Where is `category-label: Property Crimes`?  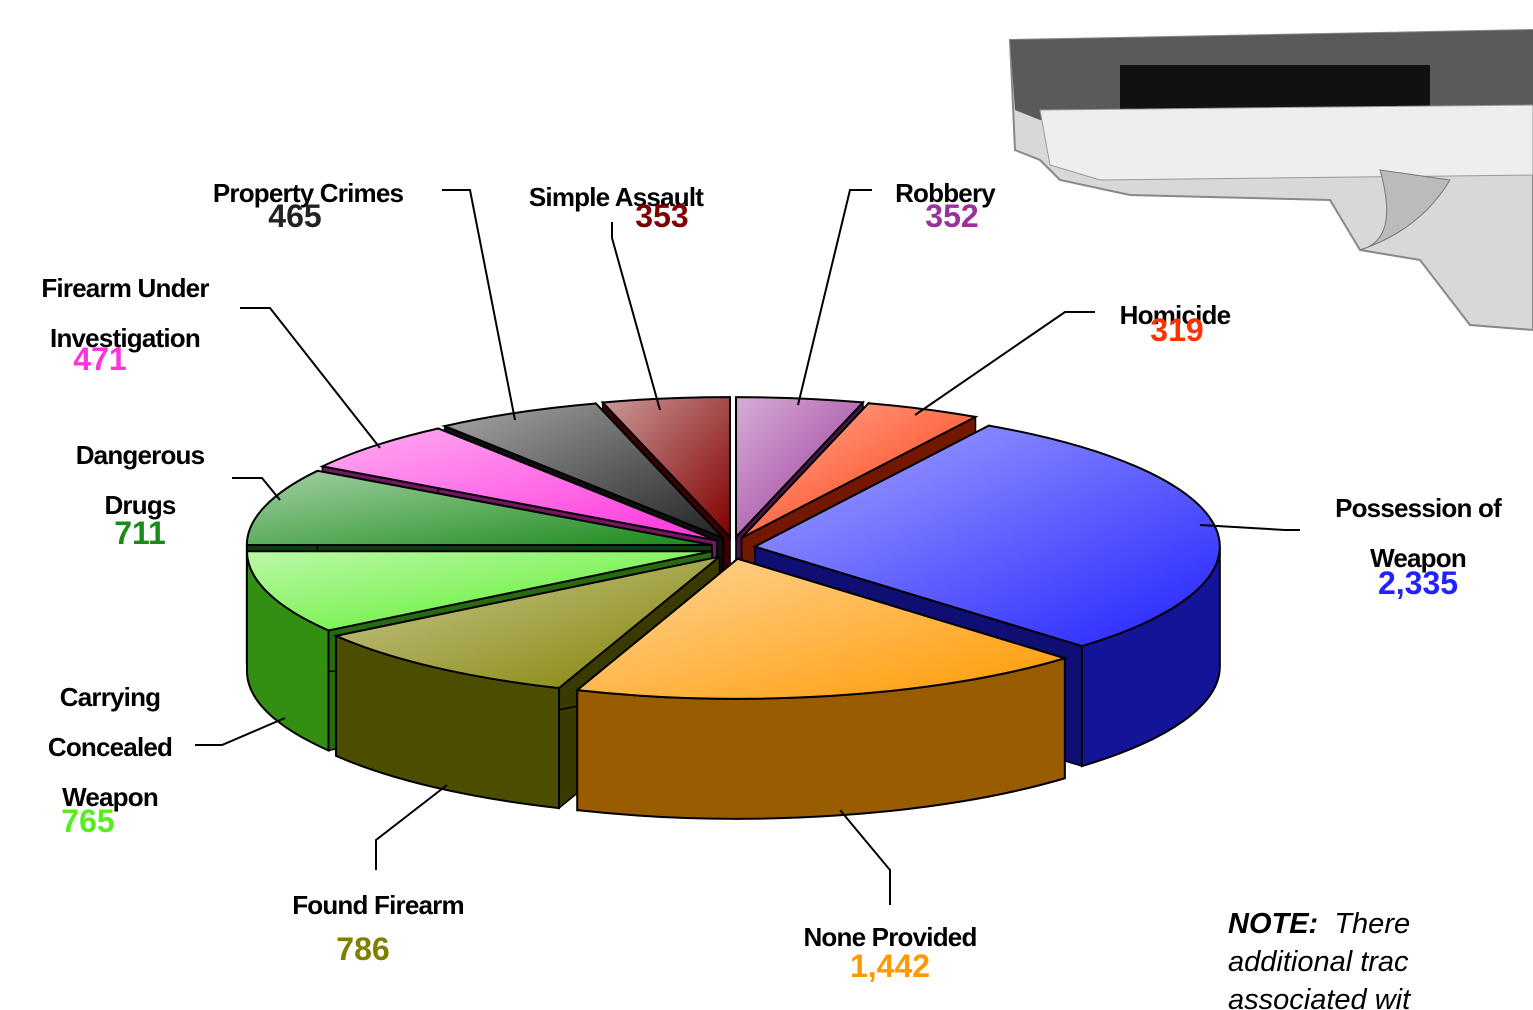
category-label: Property Crimes is located at coordinates (308, 193).